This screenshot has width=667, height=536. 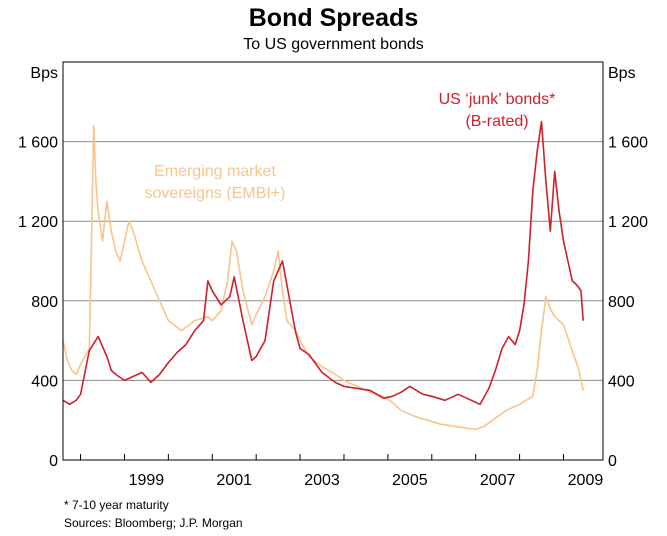 I want to click on ytick-right-800: 800, so click(x=621, y=302).